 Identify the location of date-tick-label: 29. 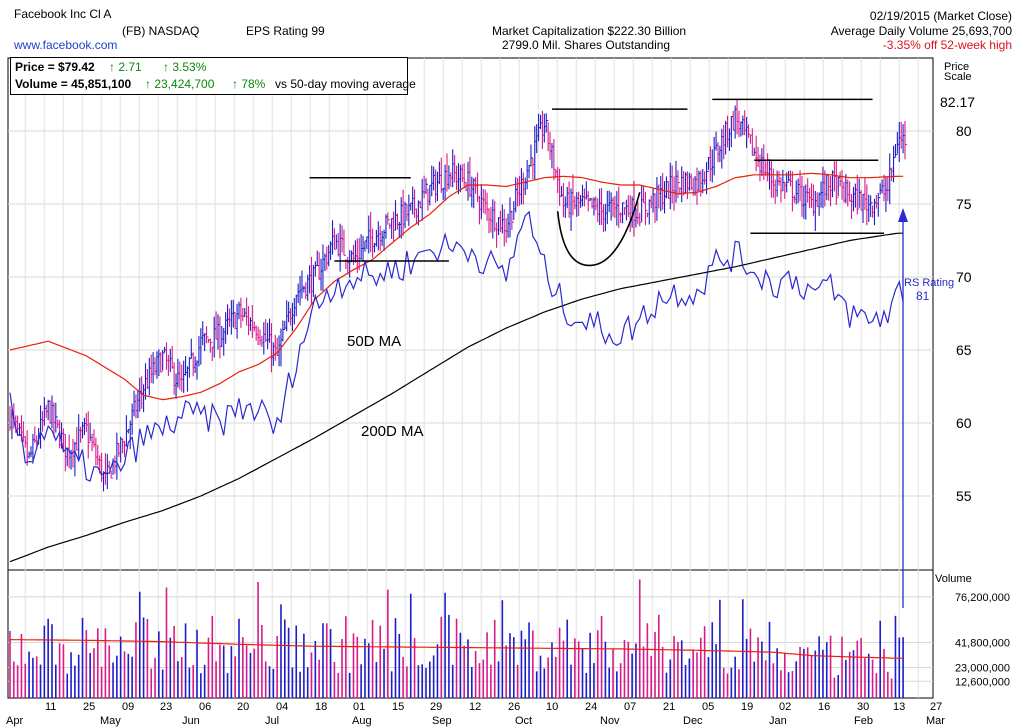
(436, 707).